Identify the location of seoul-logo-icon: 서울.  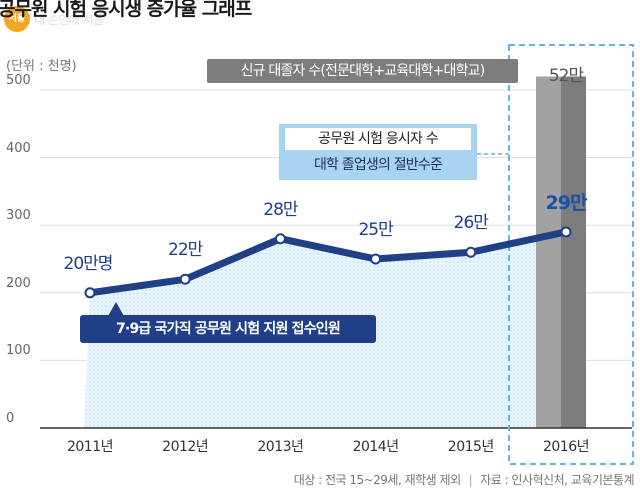
(17, 19).